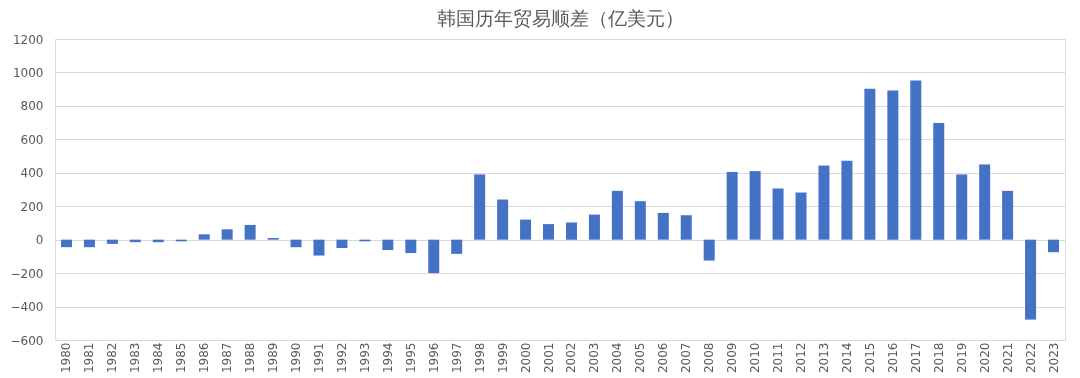 The width and height of the screenshot is (1080, 378). What do you see at coordinates (32, 206) in the screenshot?
I see `y-tick-label: 200` at bounding box center [32, 206].